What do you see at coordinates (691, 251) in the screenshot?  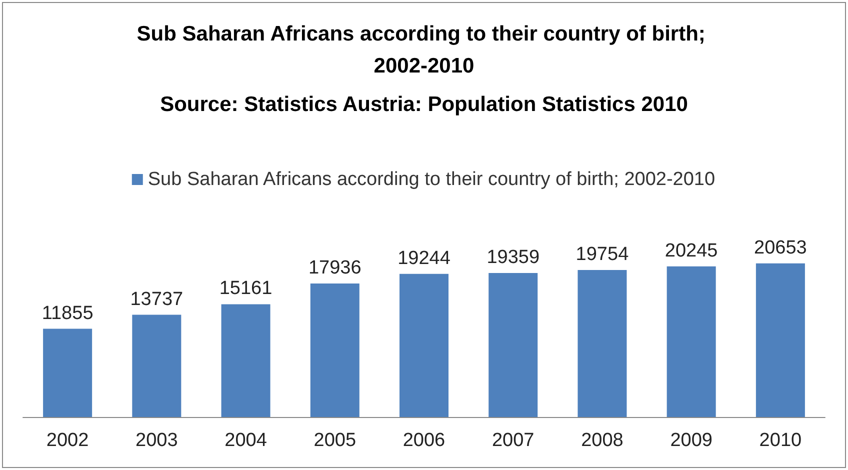 I see `data-label: 20245` at bounding box center [691, 251].